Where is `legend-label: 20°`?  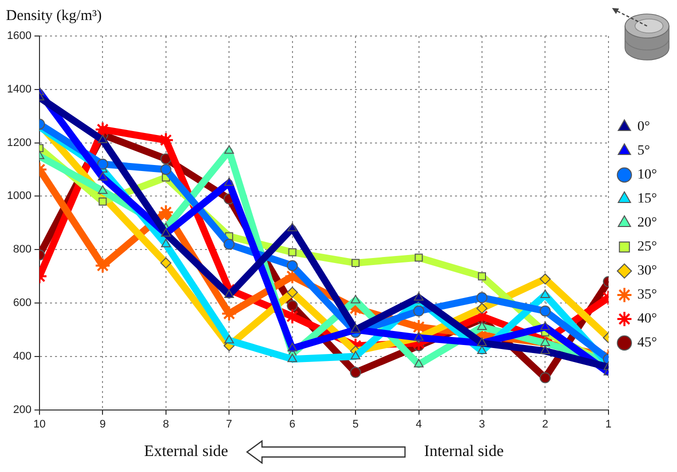 legend-label: 20° is located at coordinates (647, 223).